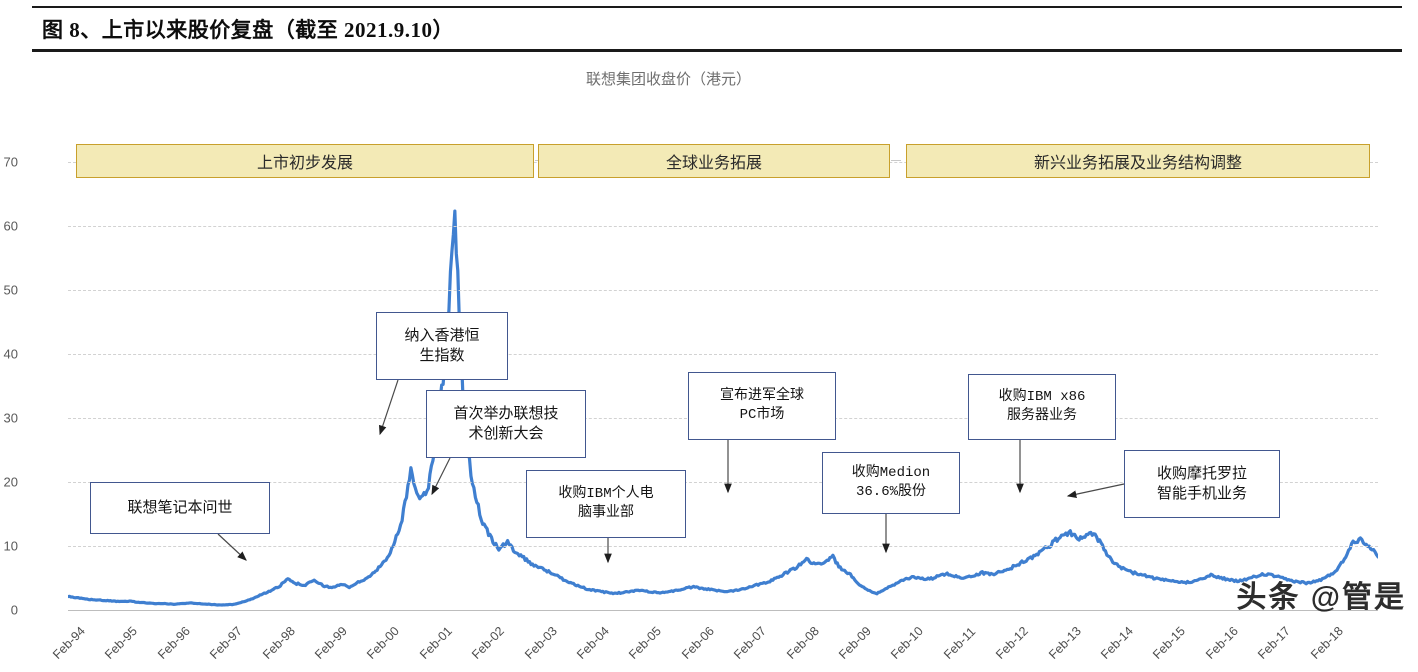  I want to click on x-axis-tick-label: Feb-04, so click(593, 642).